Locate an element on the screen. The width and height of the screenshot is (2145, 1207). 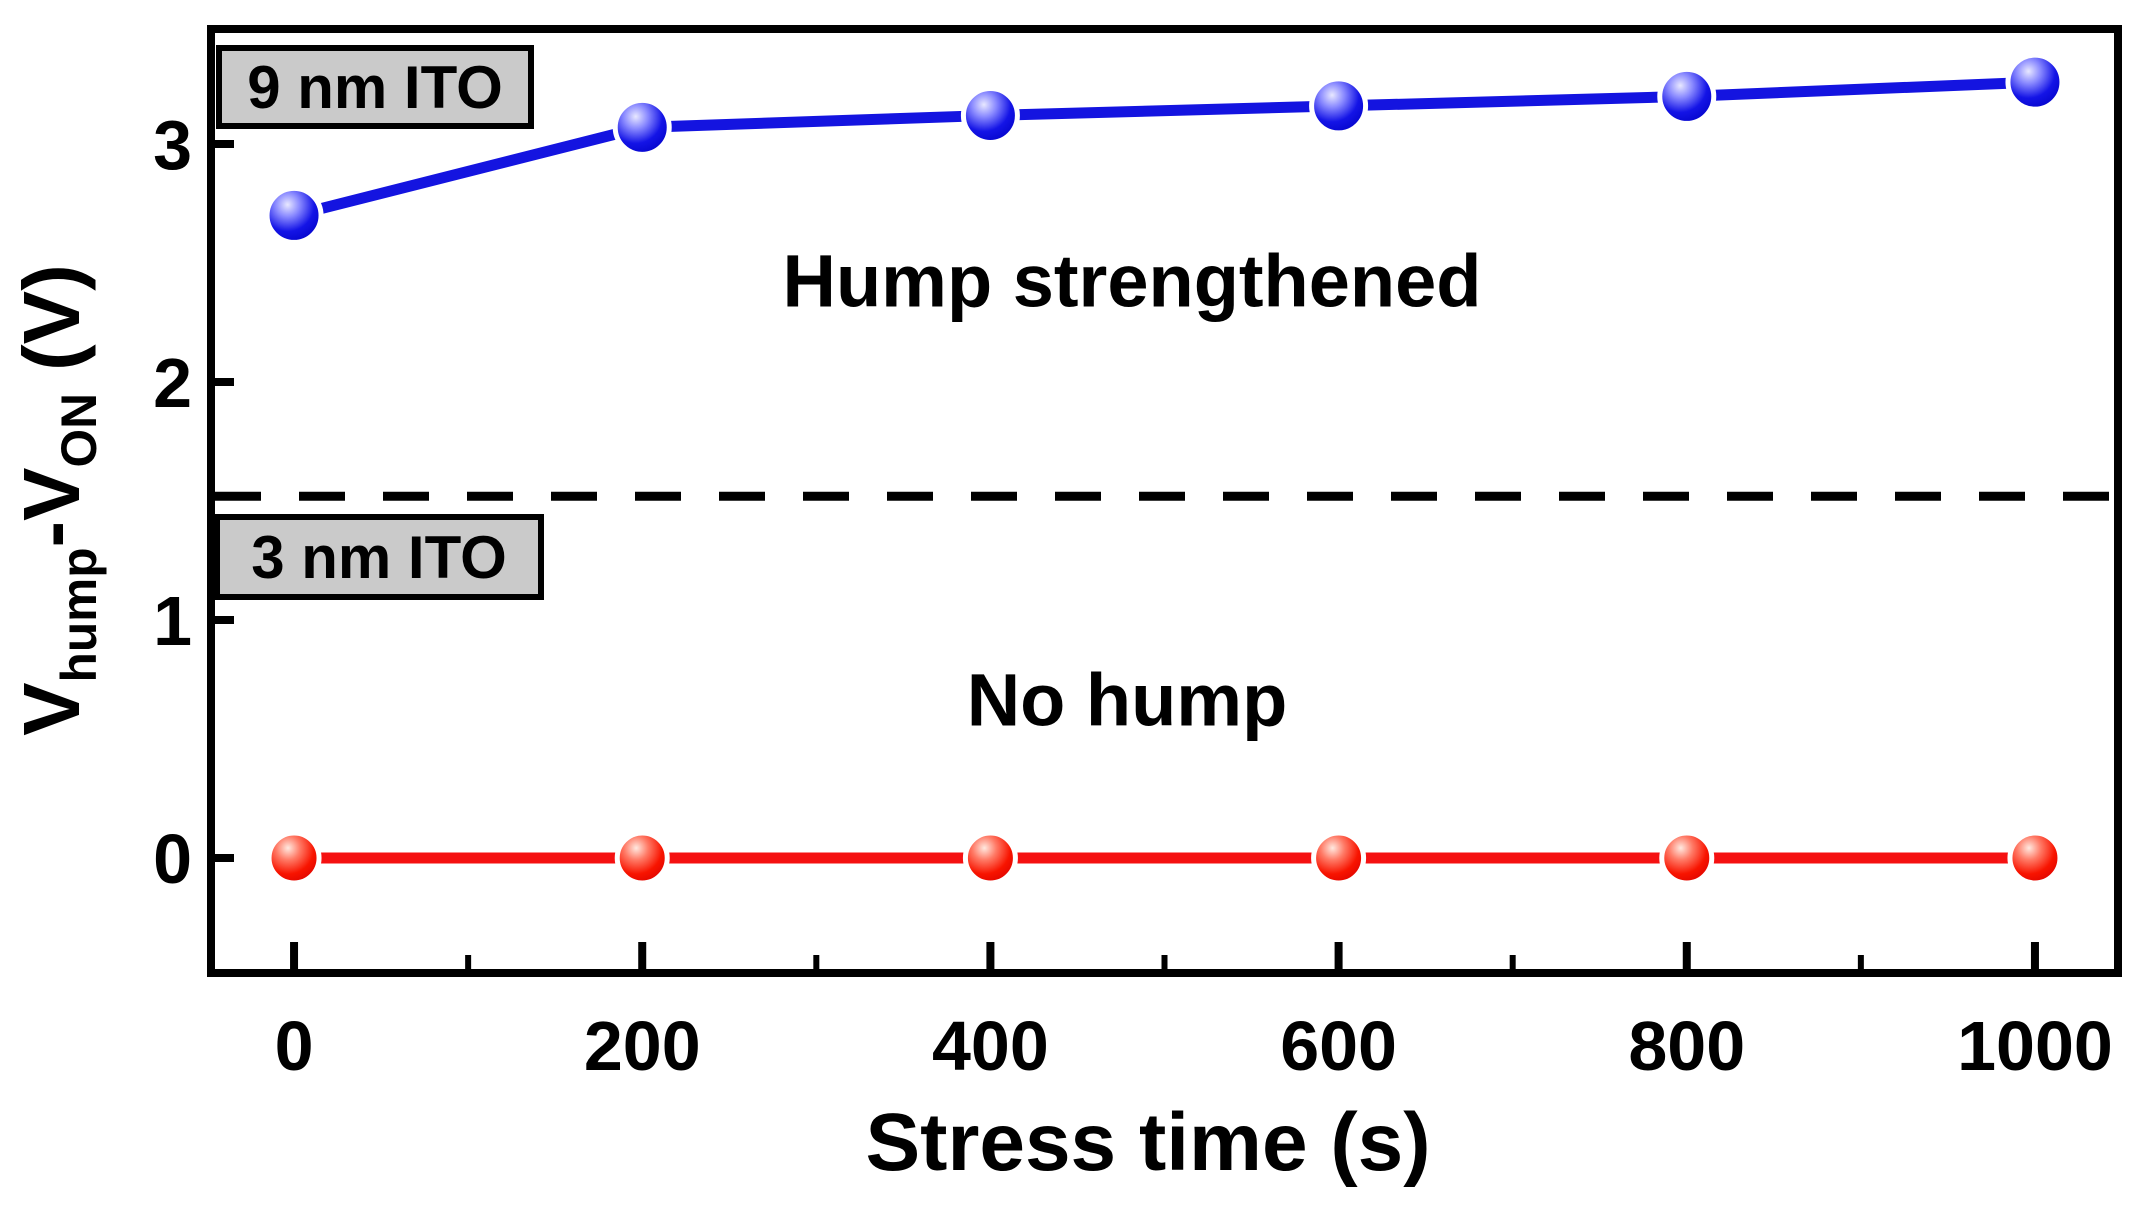
x-tick-label: 400 is located at coordinates (990, 1046).